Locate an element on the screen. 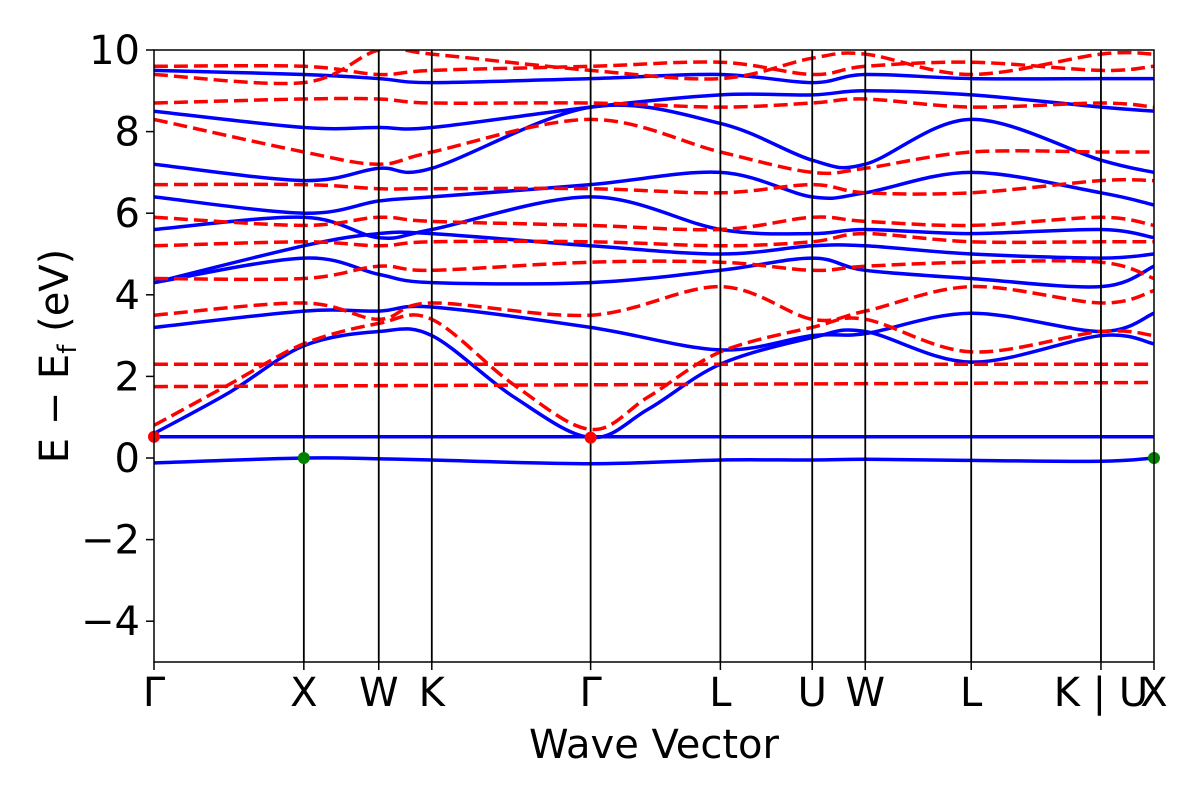 This screenshot has height=800, width=1200. x-tick-label-5: L is located at coordinates (720, 693).